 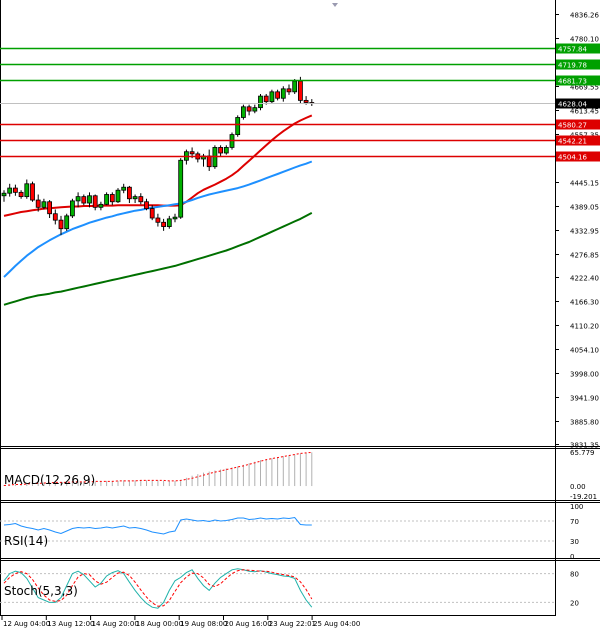 What do you see at coordinates (584, 446) in the screenshot?
I see `price-axis-label: 3831.35` at bounding box center [584, 446].